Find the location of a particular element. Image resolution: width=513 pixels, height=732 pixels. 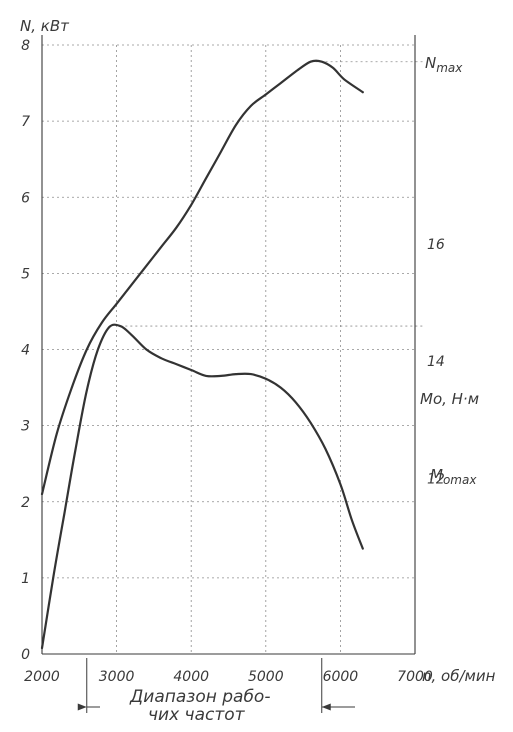

nmax-subscript: max is located at coordinates (449, 68).